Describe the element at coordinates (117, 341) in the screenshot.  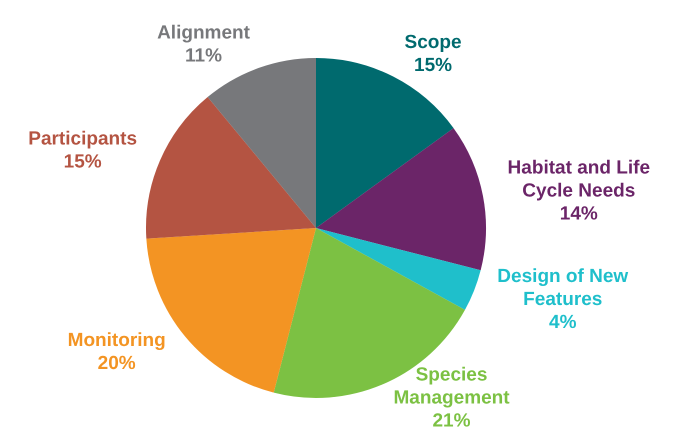
I see `slice-label: Monitoring` at that location.